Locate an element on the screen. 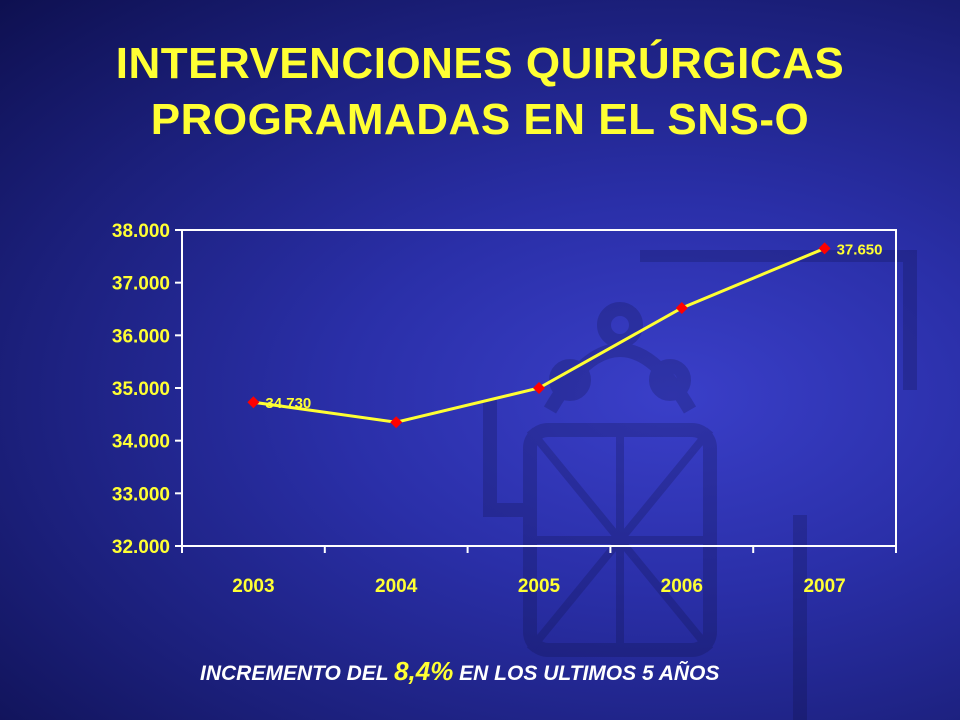  note-text-before: INCREMENTO DEL is located at coordinates (297, 673).